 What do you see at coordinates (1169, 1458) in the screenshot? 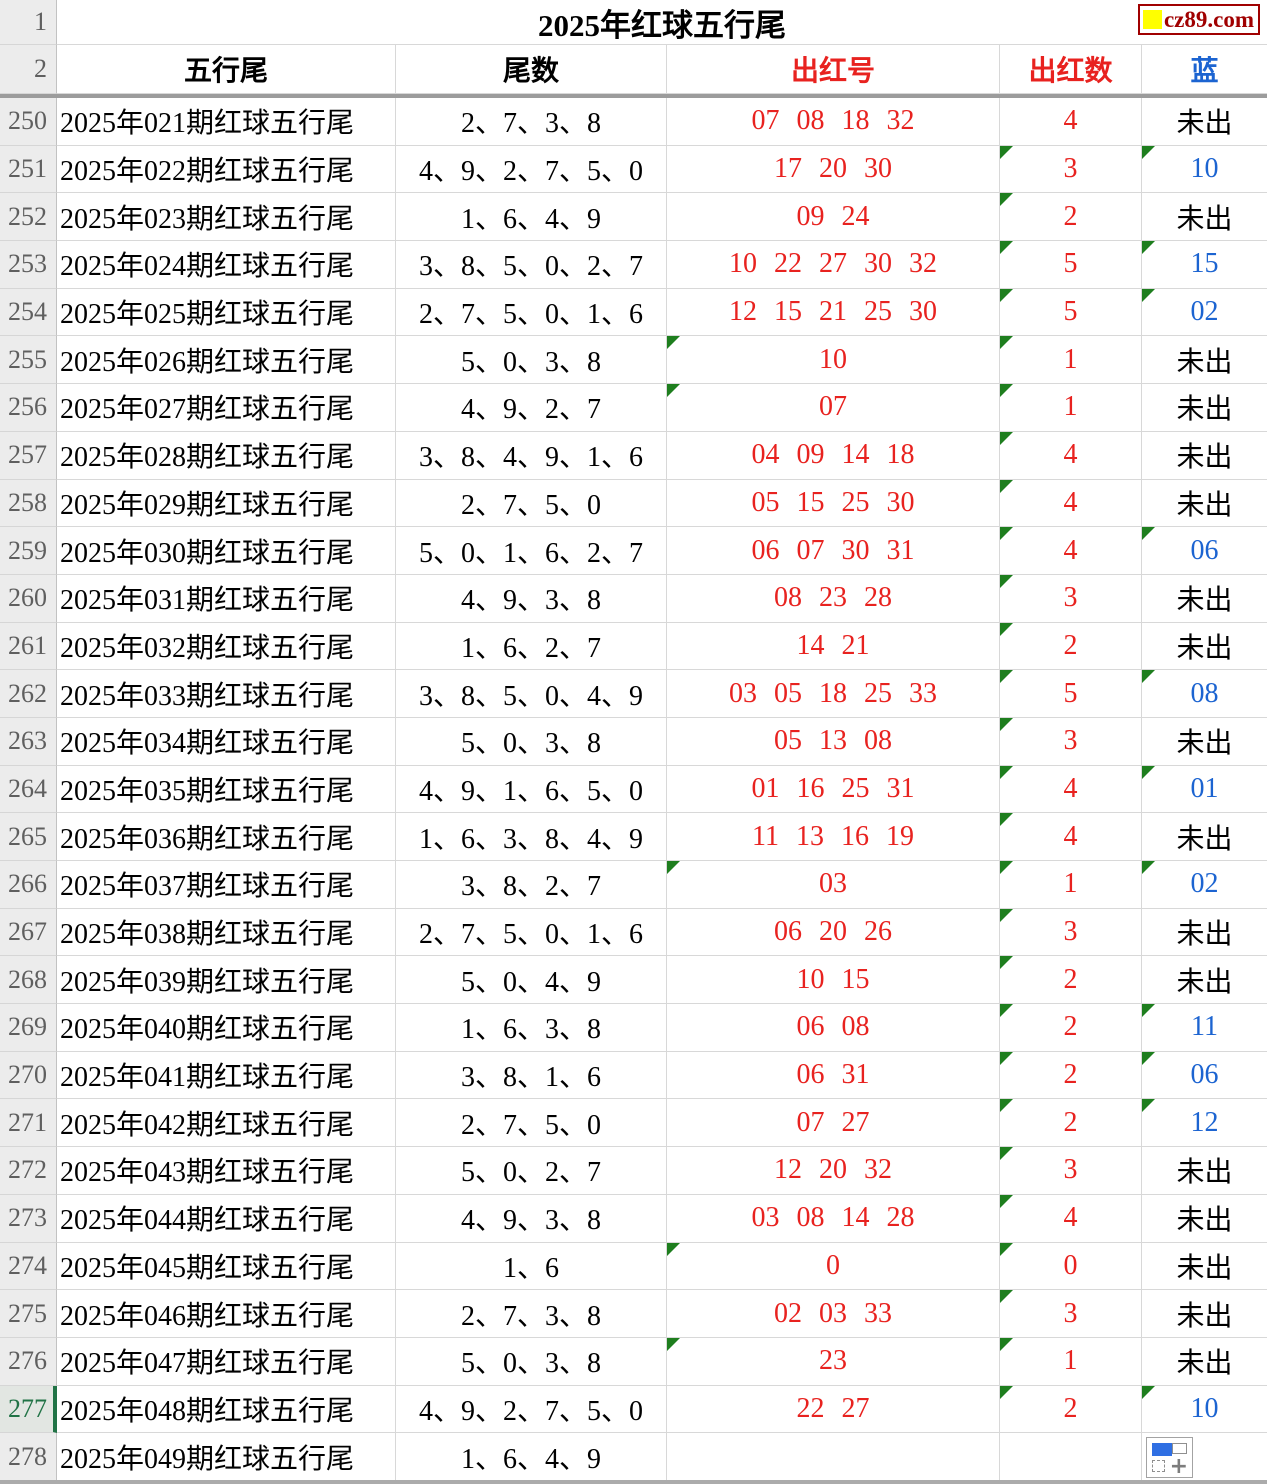
I see `paste-options-button: +` at bounding box center [1169, 1458].